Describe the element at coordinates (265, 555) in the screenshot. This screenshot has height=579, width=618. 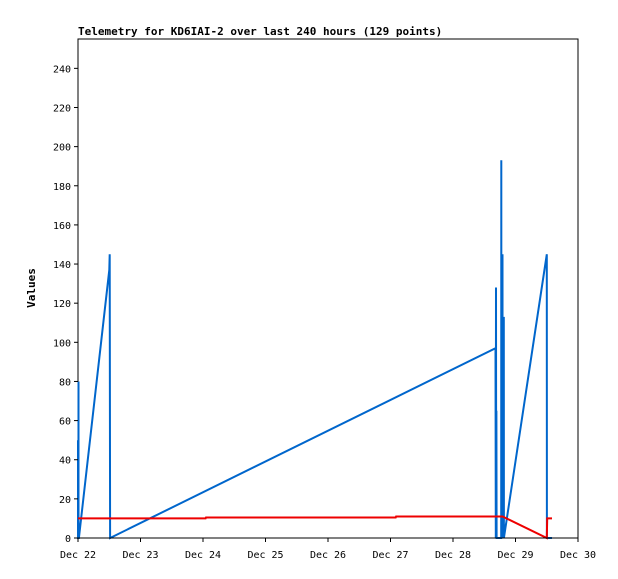
I see `x-tick-label: Dec 25` at that location.